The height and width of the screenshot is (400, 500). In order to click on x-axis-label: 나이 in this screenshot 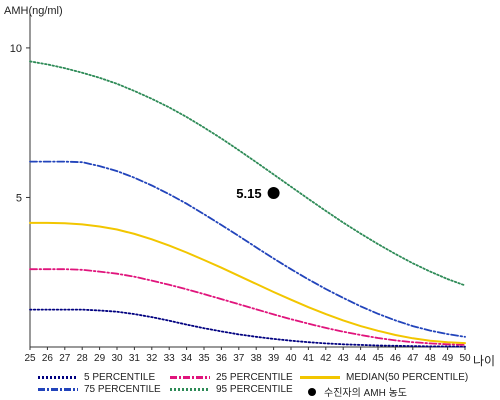, I will do `click(484, 361)`.